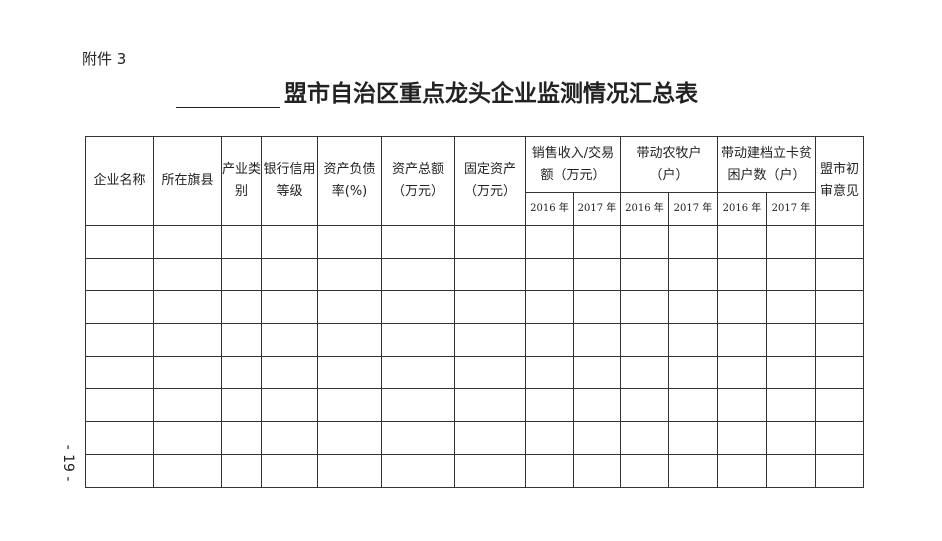  What do you see at coordinates (289, 181) in the screenshot?
I see `header-credit: 银行信用等级` at bounding box center [289, 181].